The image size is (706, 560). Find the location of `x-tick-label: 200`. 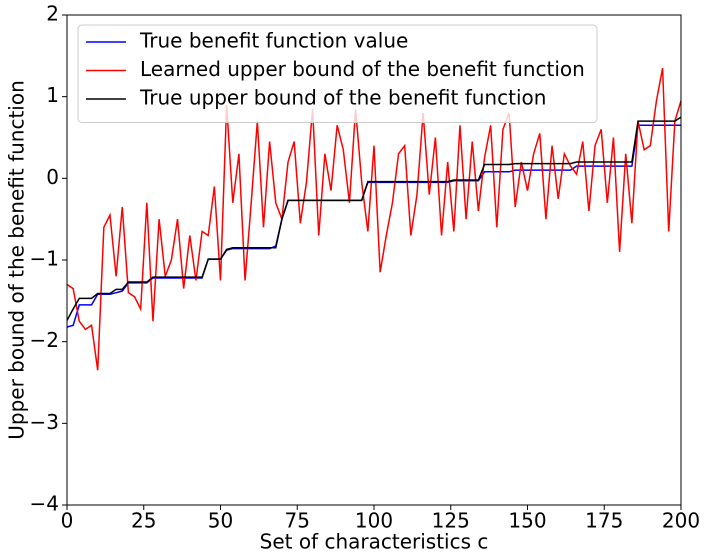

x-tick-label: 200 is located at coordinates (681, 521).